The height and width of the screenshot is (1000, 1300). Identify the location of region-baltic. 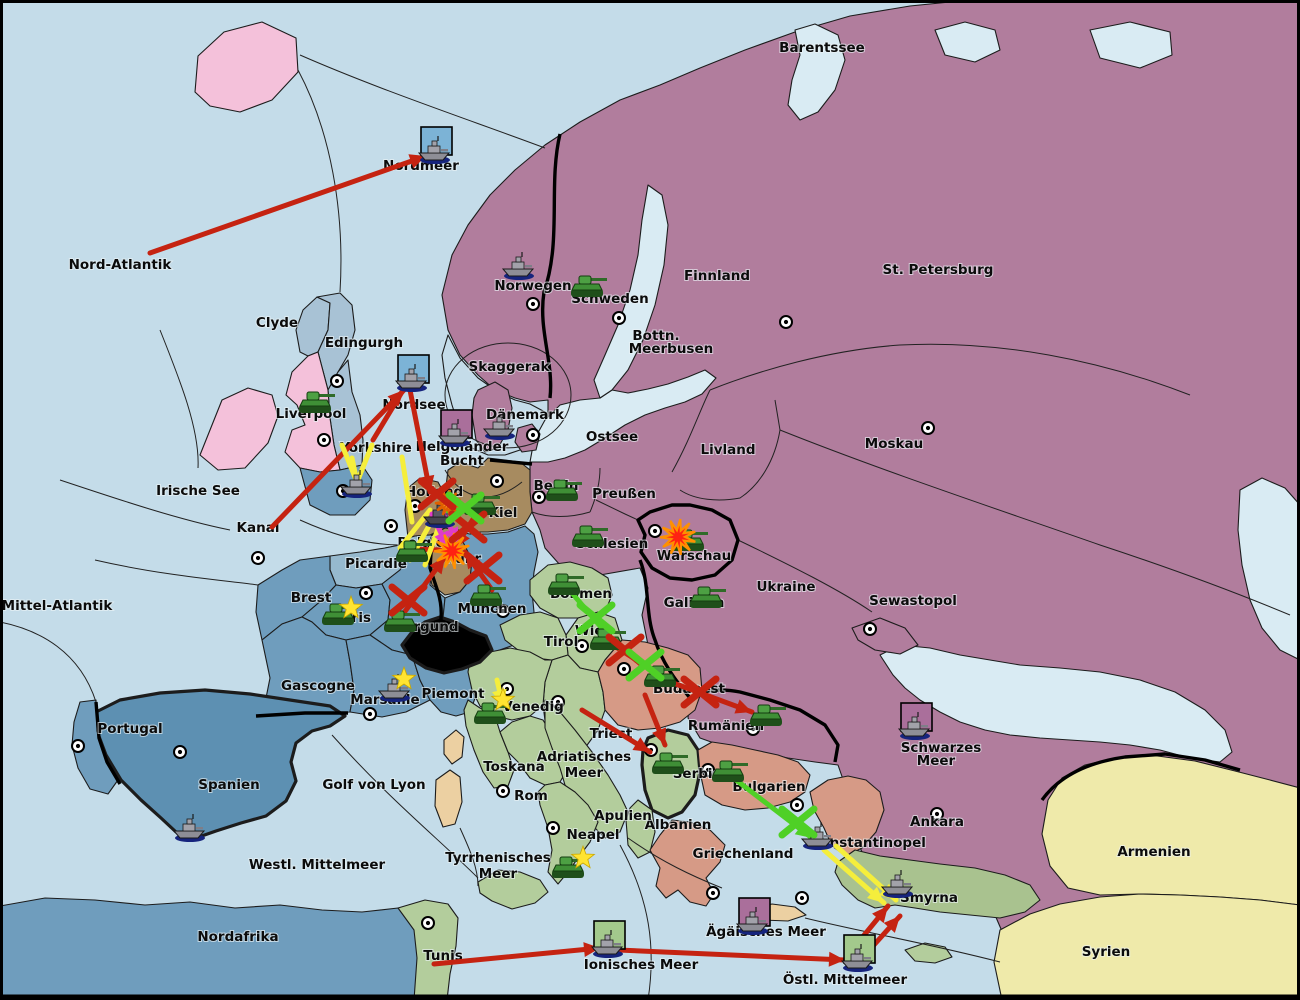
(623, 416).